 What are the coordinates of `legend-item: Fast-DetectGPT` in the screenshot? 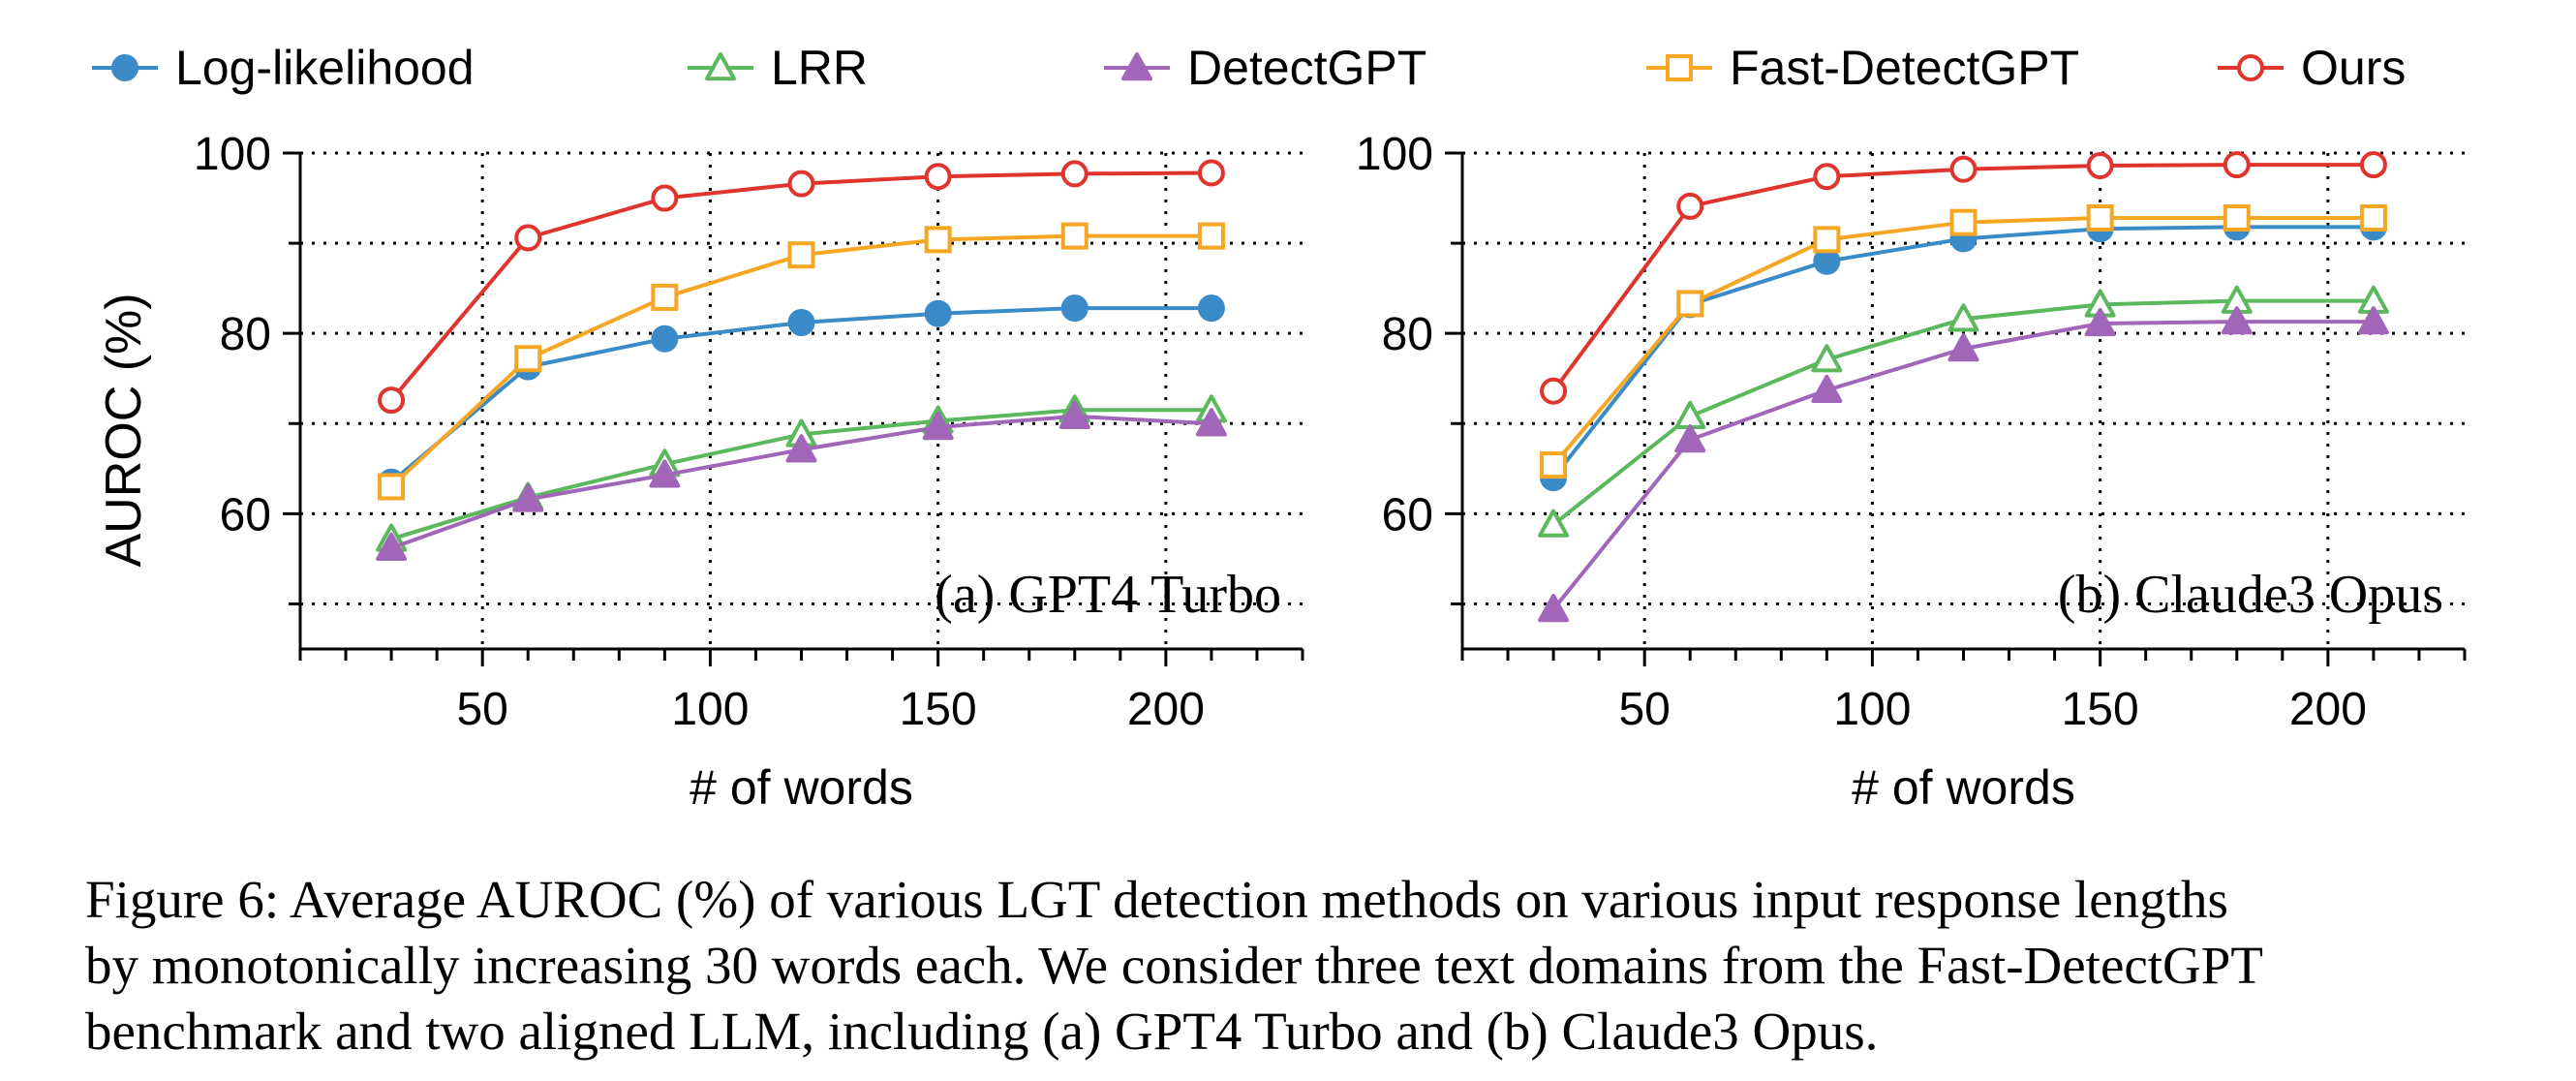 It's located at (1862, 68).